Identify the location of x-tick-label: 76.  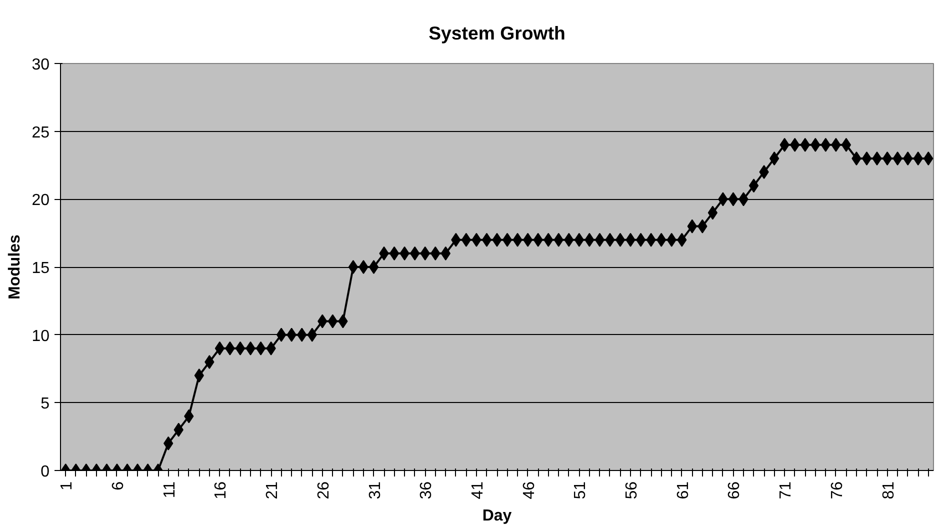
(837, 490).